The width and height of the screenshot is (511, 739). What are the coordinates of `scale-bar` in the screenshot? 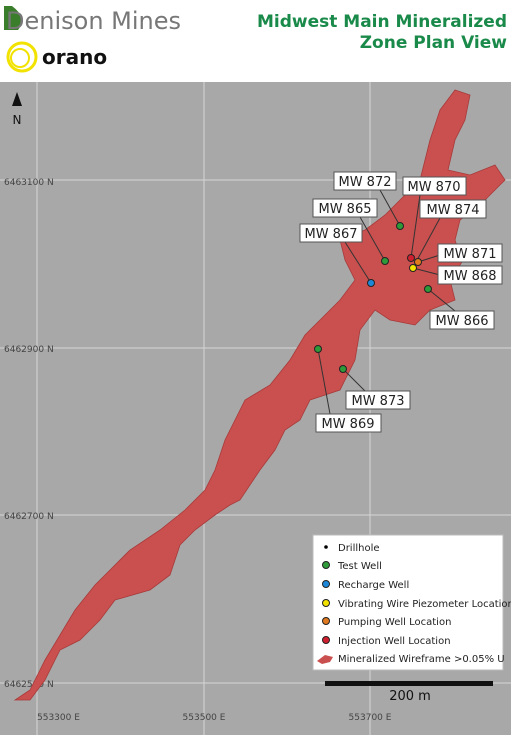 It's located at (409, 683).